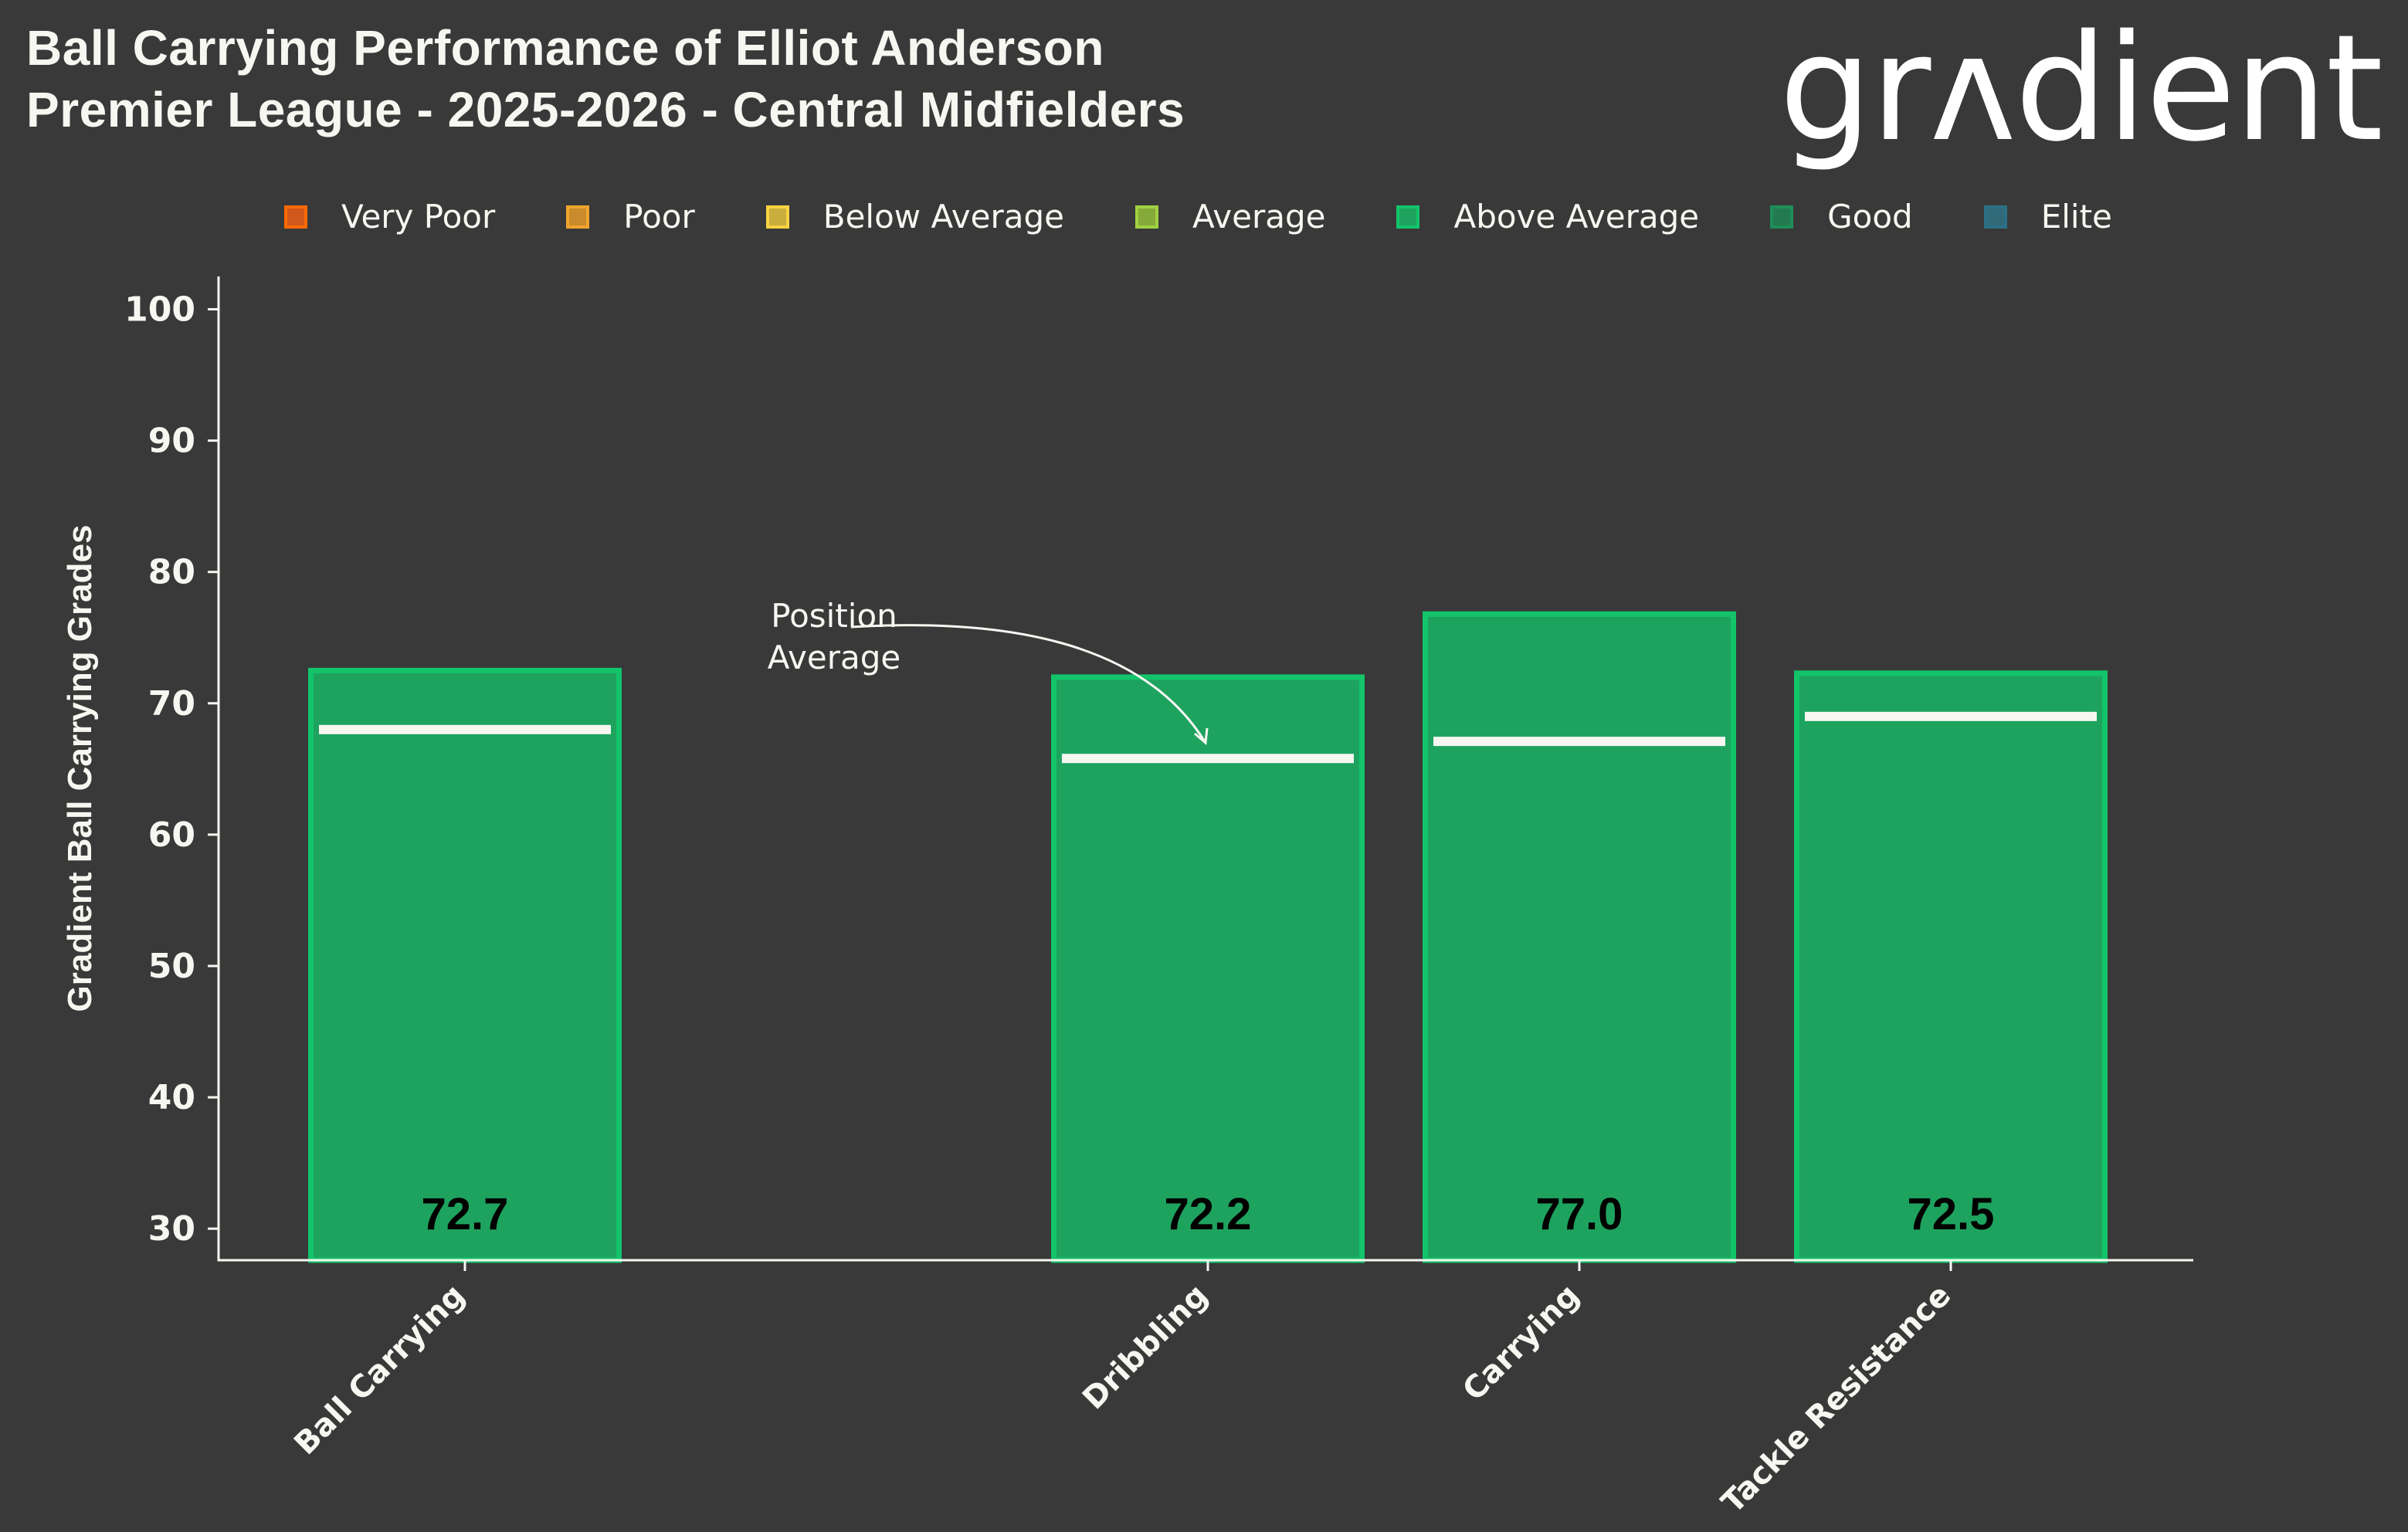 This screenshot has height=1532, width=2408. What do you see at coordinates (171, 442) in the screenshot?
I see `y-tick-label: 90` at bounding box center [171, 442].